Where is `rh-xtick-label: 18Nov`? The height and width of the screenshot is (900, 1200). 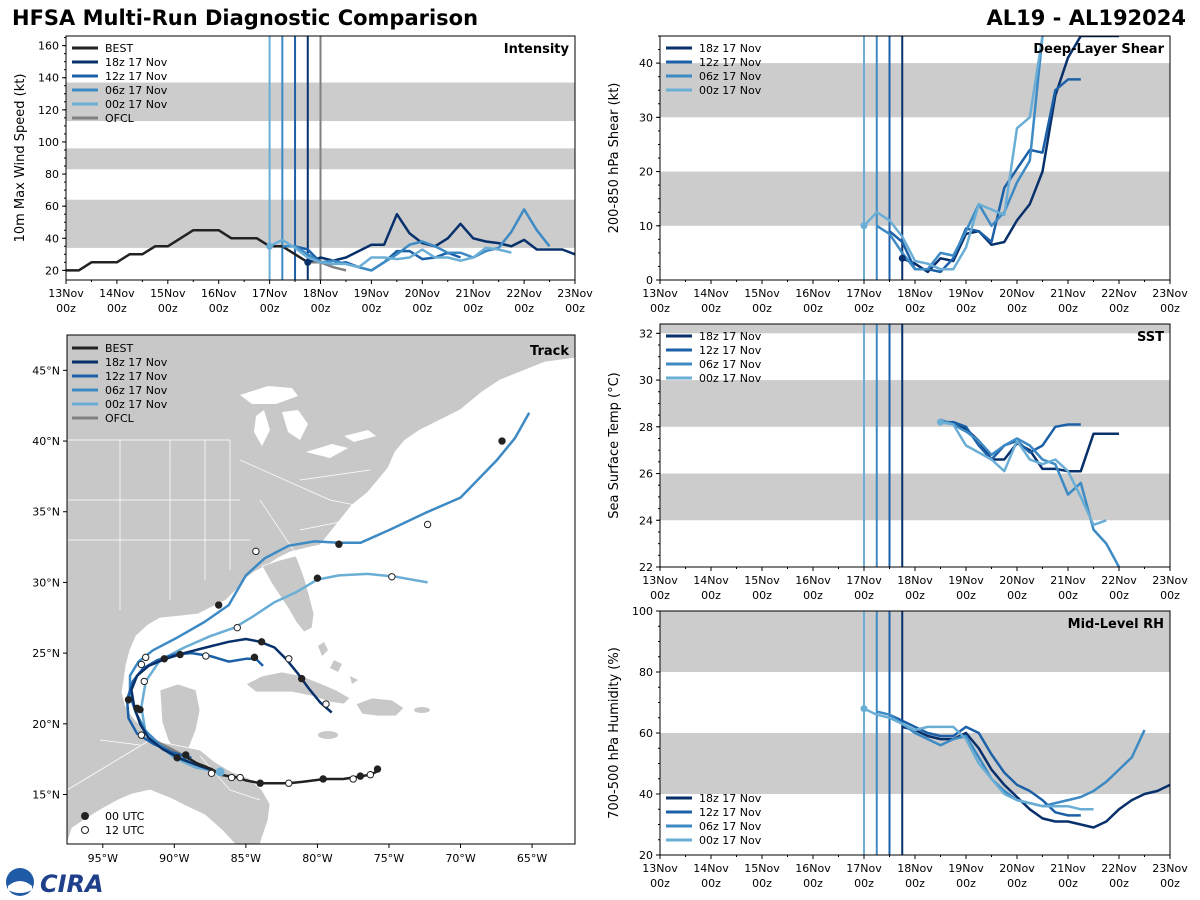 rh-xtick-label: 18Nov is located at coordinates (915, 868).